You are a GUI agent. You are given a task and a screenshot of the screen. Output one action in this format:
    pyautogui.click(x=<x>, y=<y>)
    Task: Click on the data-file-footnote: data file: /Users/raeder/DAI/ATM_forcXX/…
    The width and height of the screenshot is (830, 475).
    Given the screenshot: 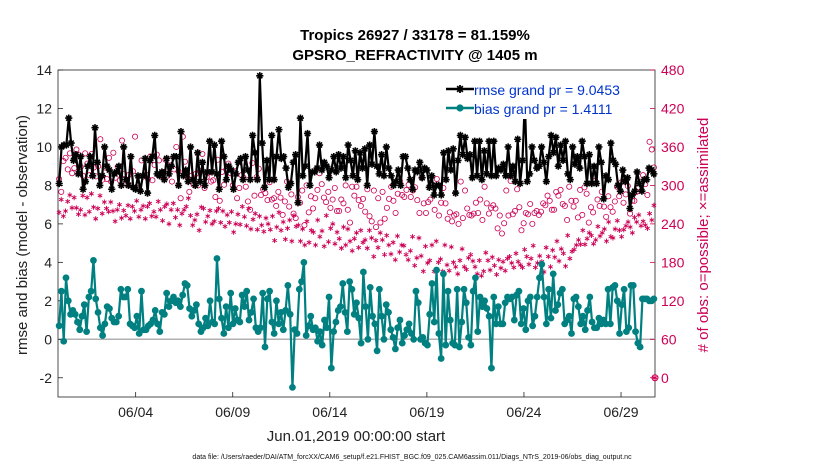 What is the action you would take?
    pyautogui.click(x=412, y=457)
    